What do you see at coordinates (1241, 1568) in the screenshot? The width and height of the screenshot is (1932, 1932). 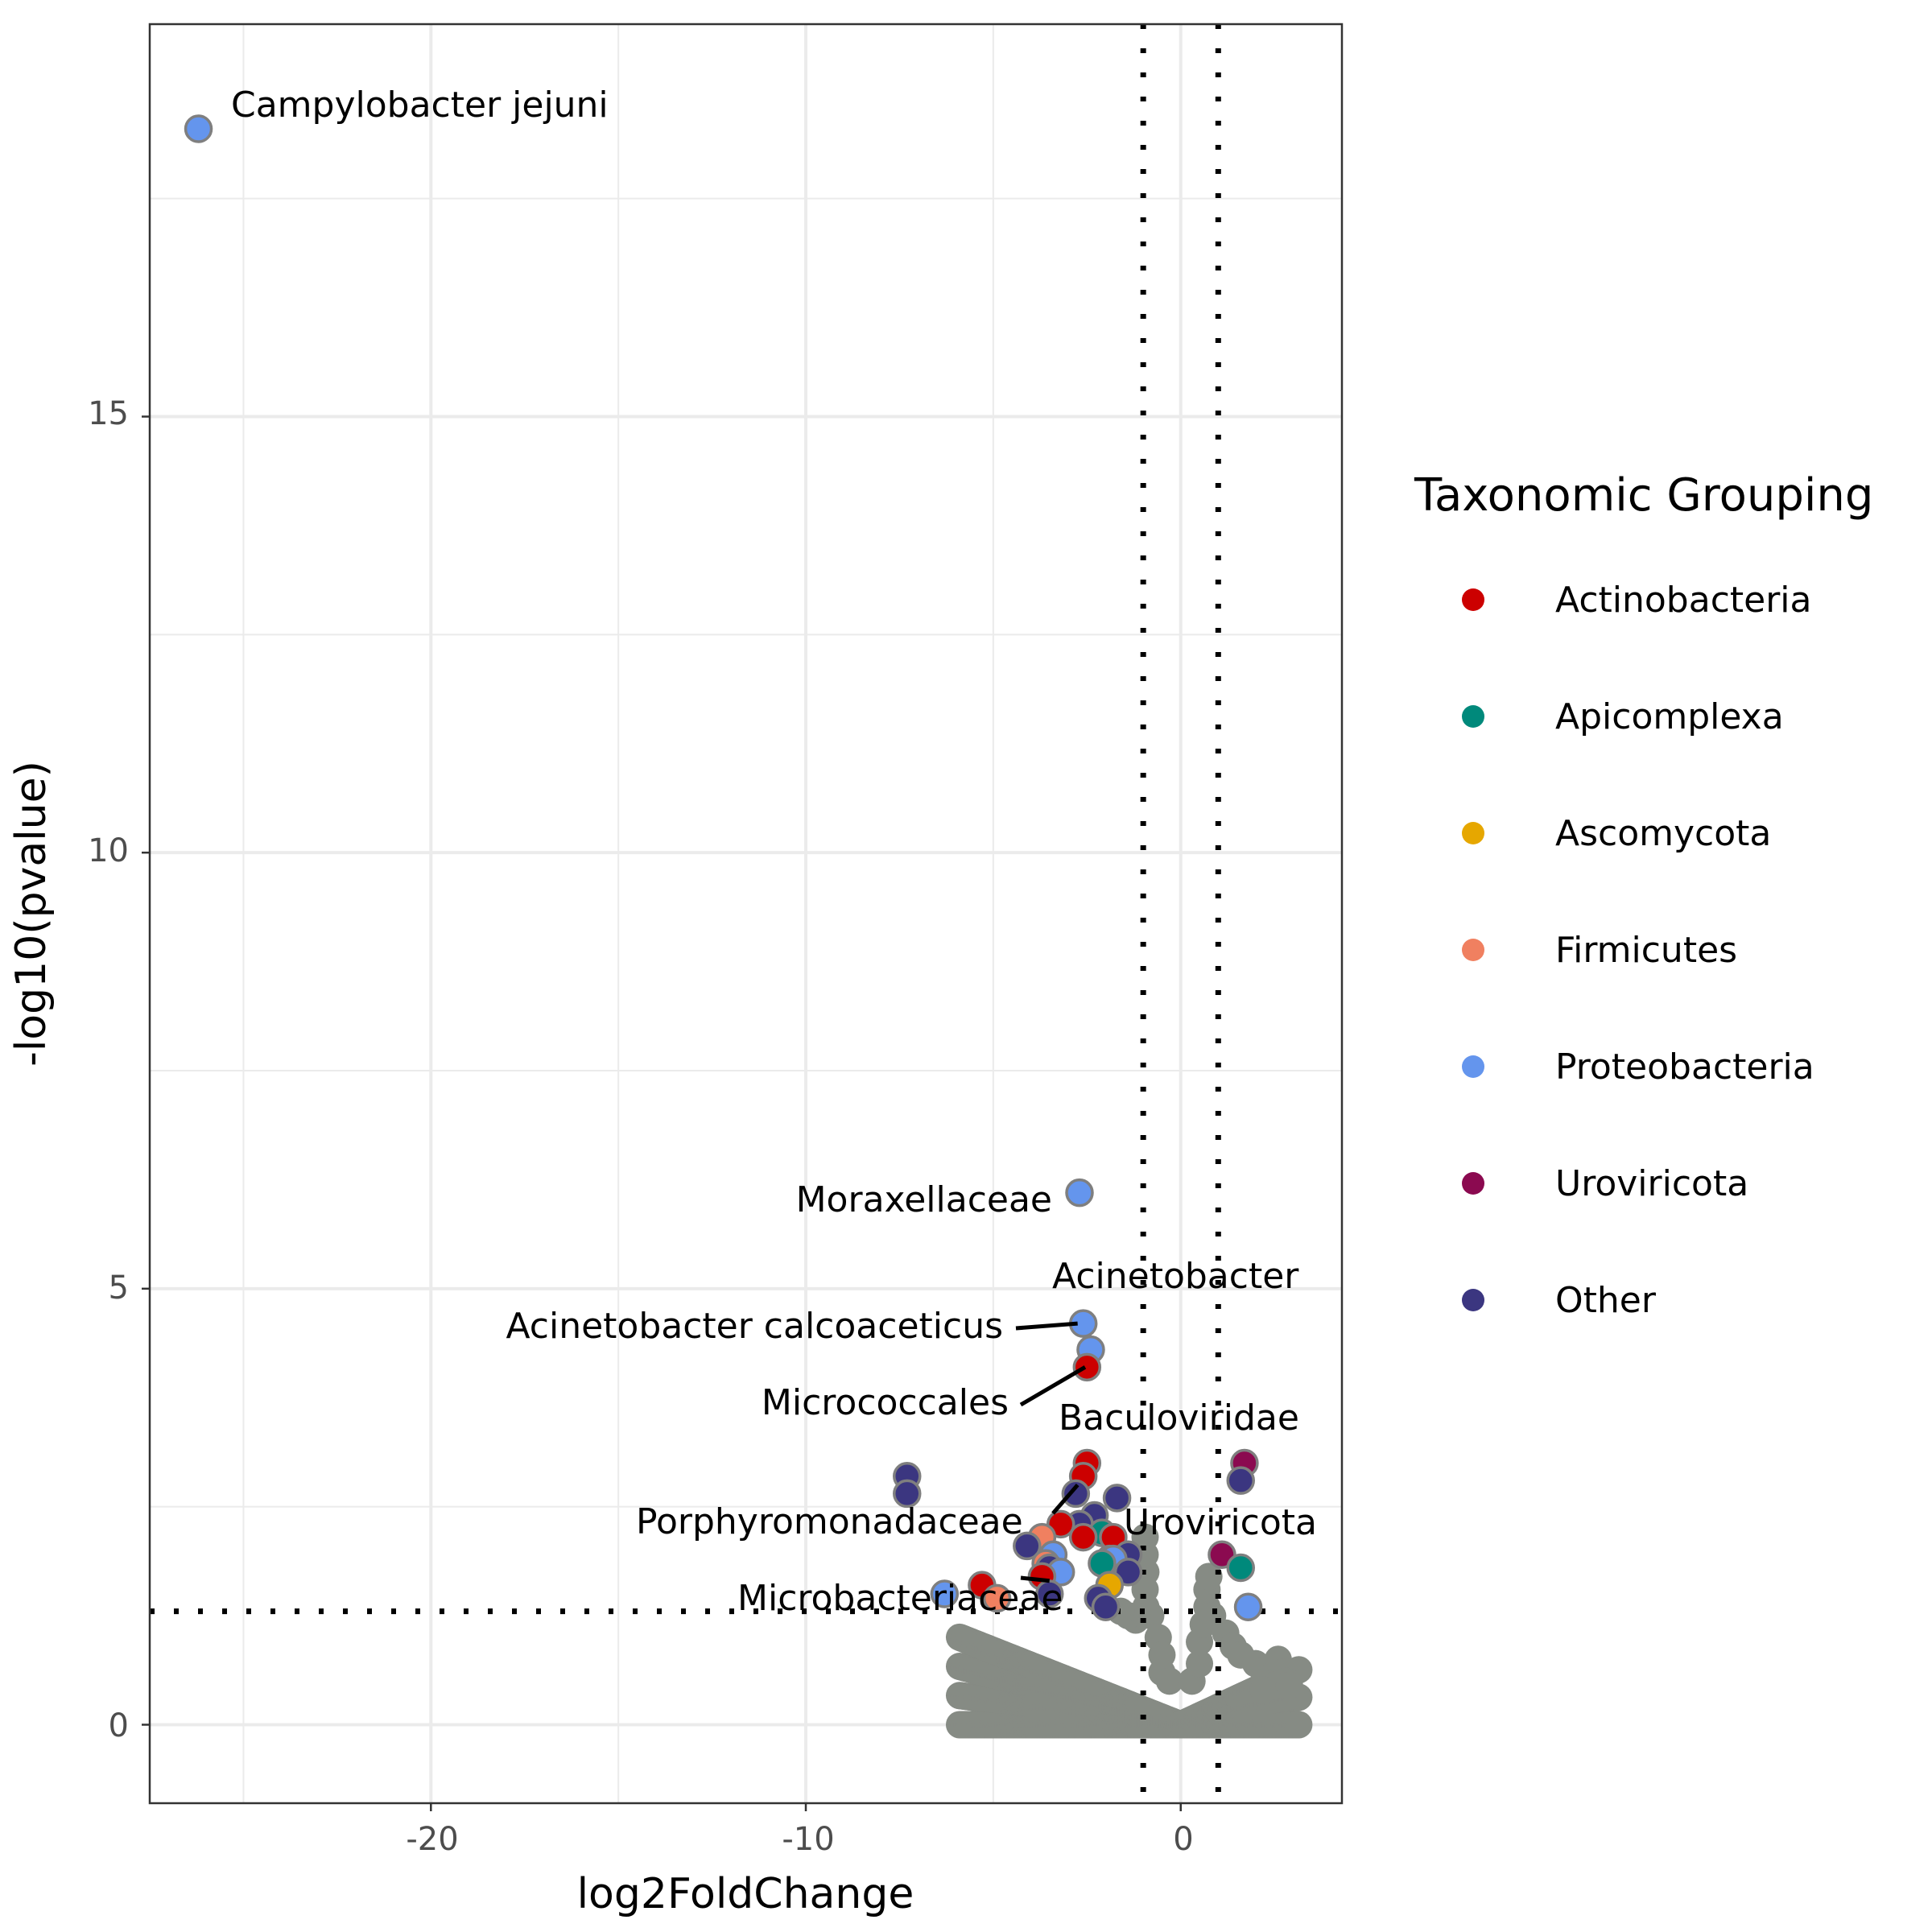 I see `data-point-apicomplexa` at bounding box center [1241, 1568].